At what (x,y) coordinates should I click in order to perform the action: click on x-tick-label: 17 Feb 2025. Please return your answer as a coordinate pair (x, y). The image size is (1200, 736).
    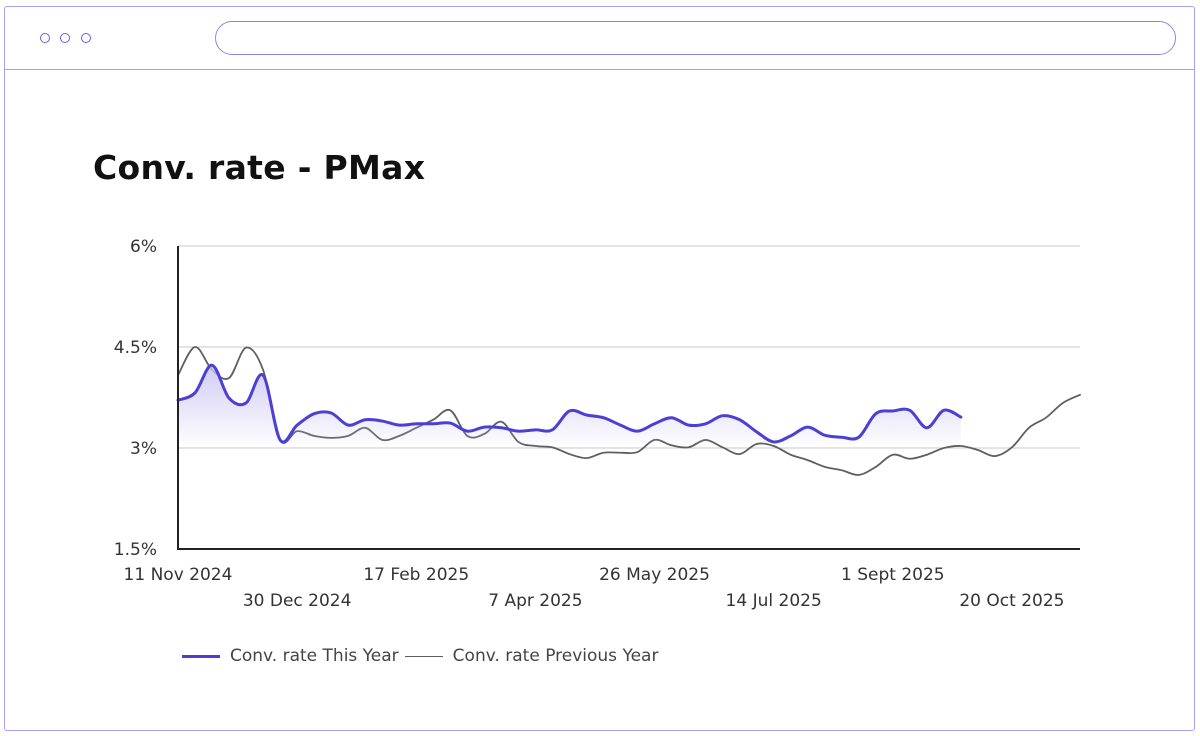
    Looking at the image, I should click on (416, 575).